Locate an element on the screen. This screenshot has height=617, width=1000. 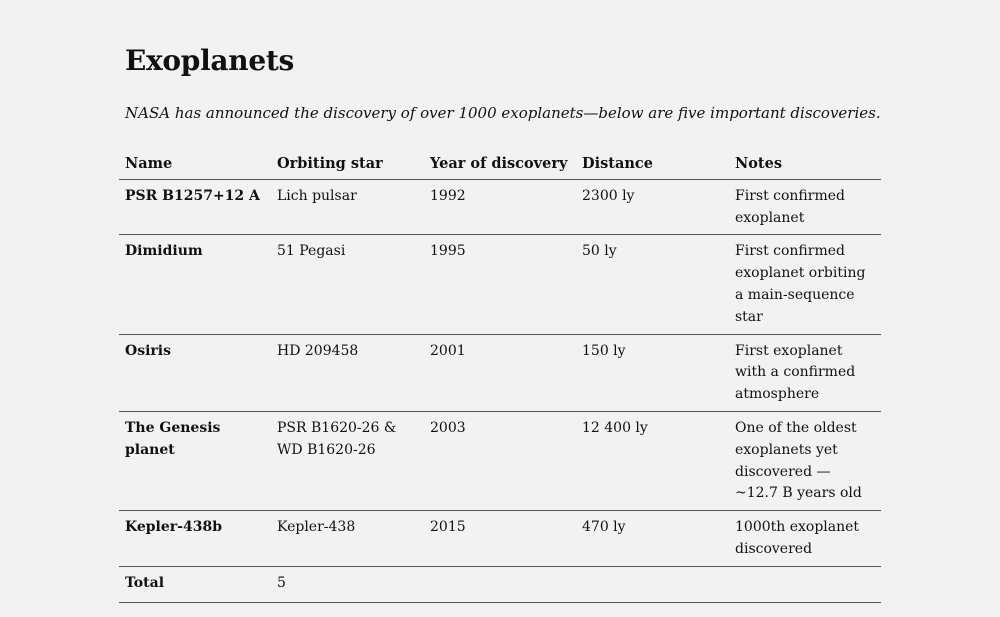
header-year-of-discovery: Year of discovery is located at coordinates (500, 163).